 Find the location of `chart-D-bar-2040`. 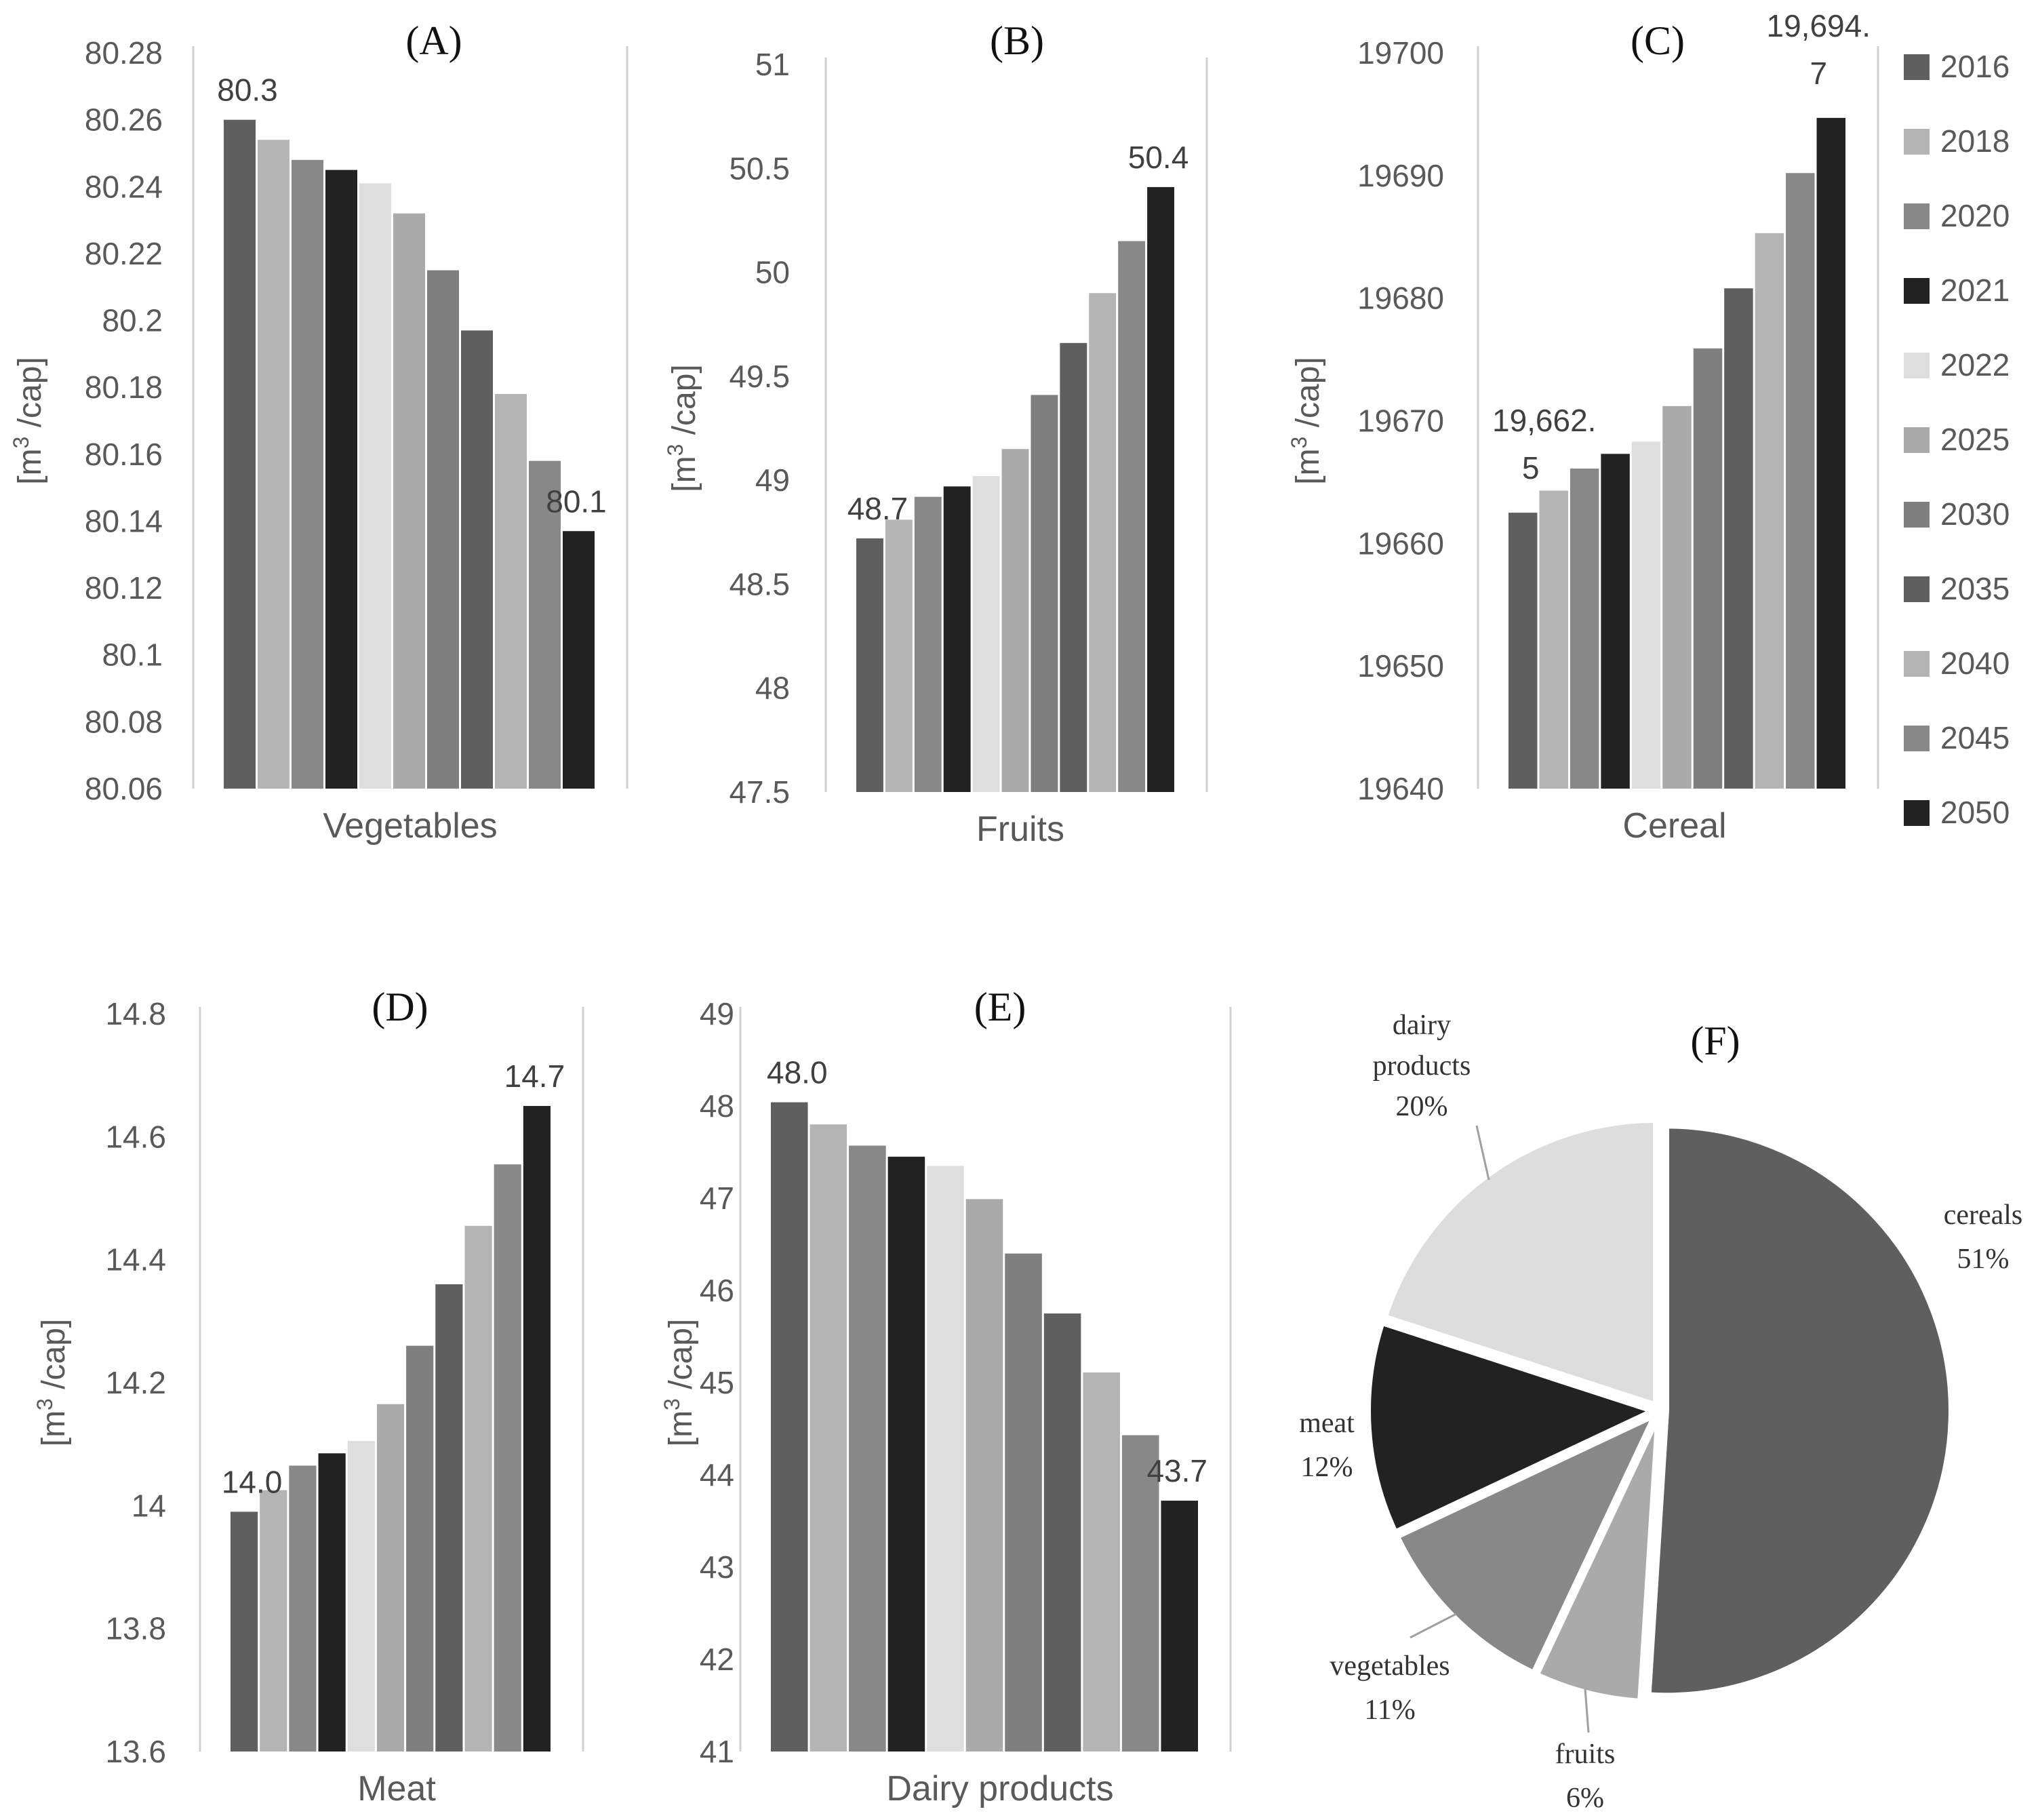

chart-D-bar-2040 is located at coordinates (478, 1488).